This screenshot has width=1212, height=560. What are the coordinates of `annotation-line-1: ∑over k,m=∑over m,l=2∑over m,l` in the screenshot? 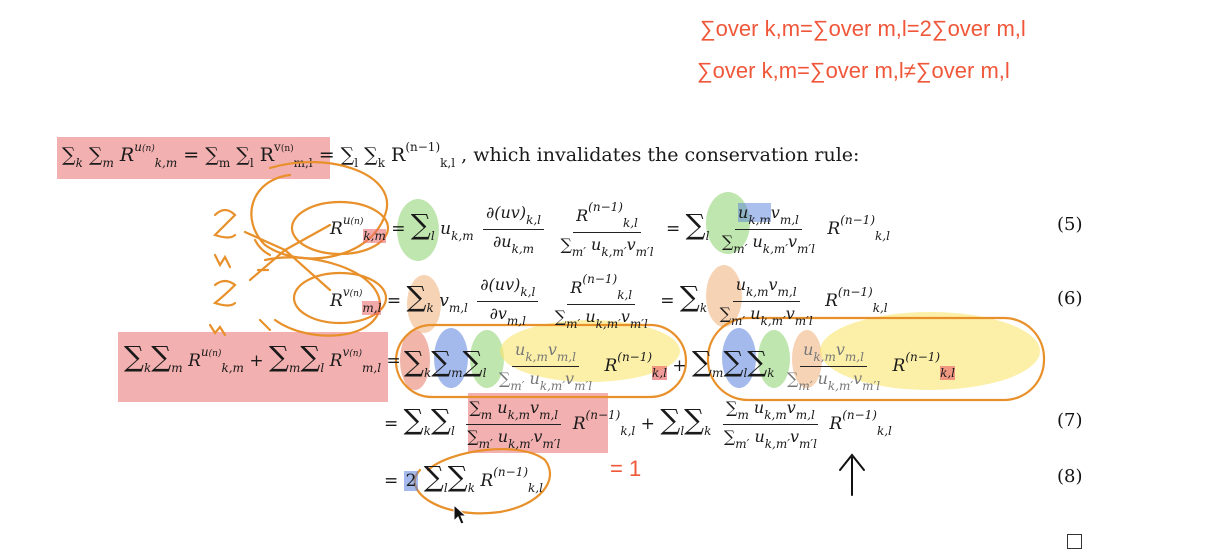 It's located at (863, 28).